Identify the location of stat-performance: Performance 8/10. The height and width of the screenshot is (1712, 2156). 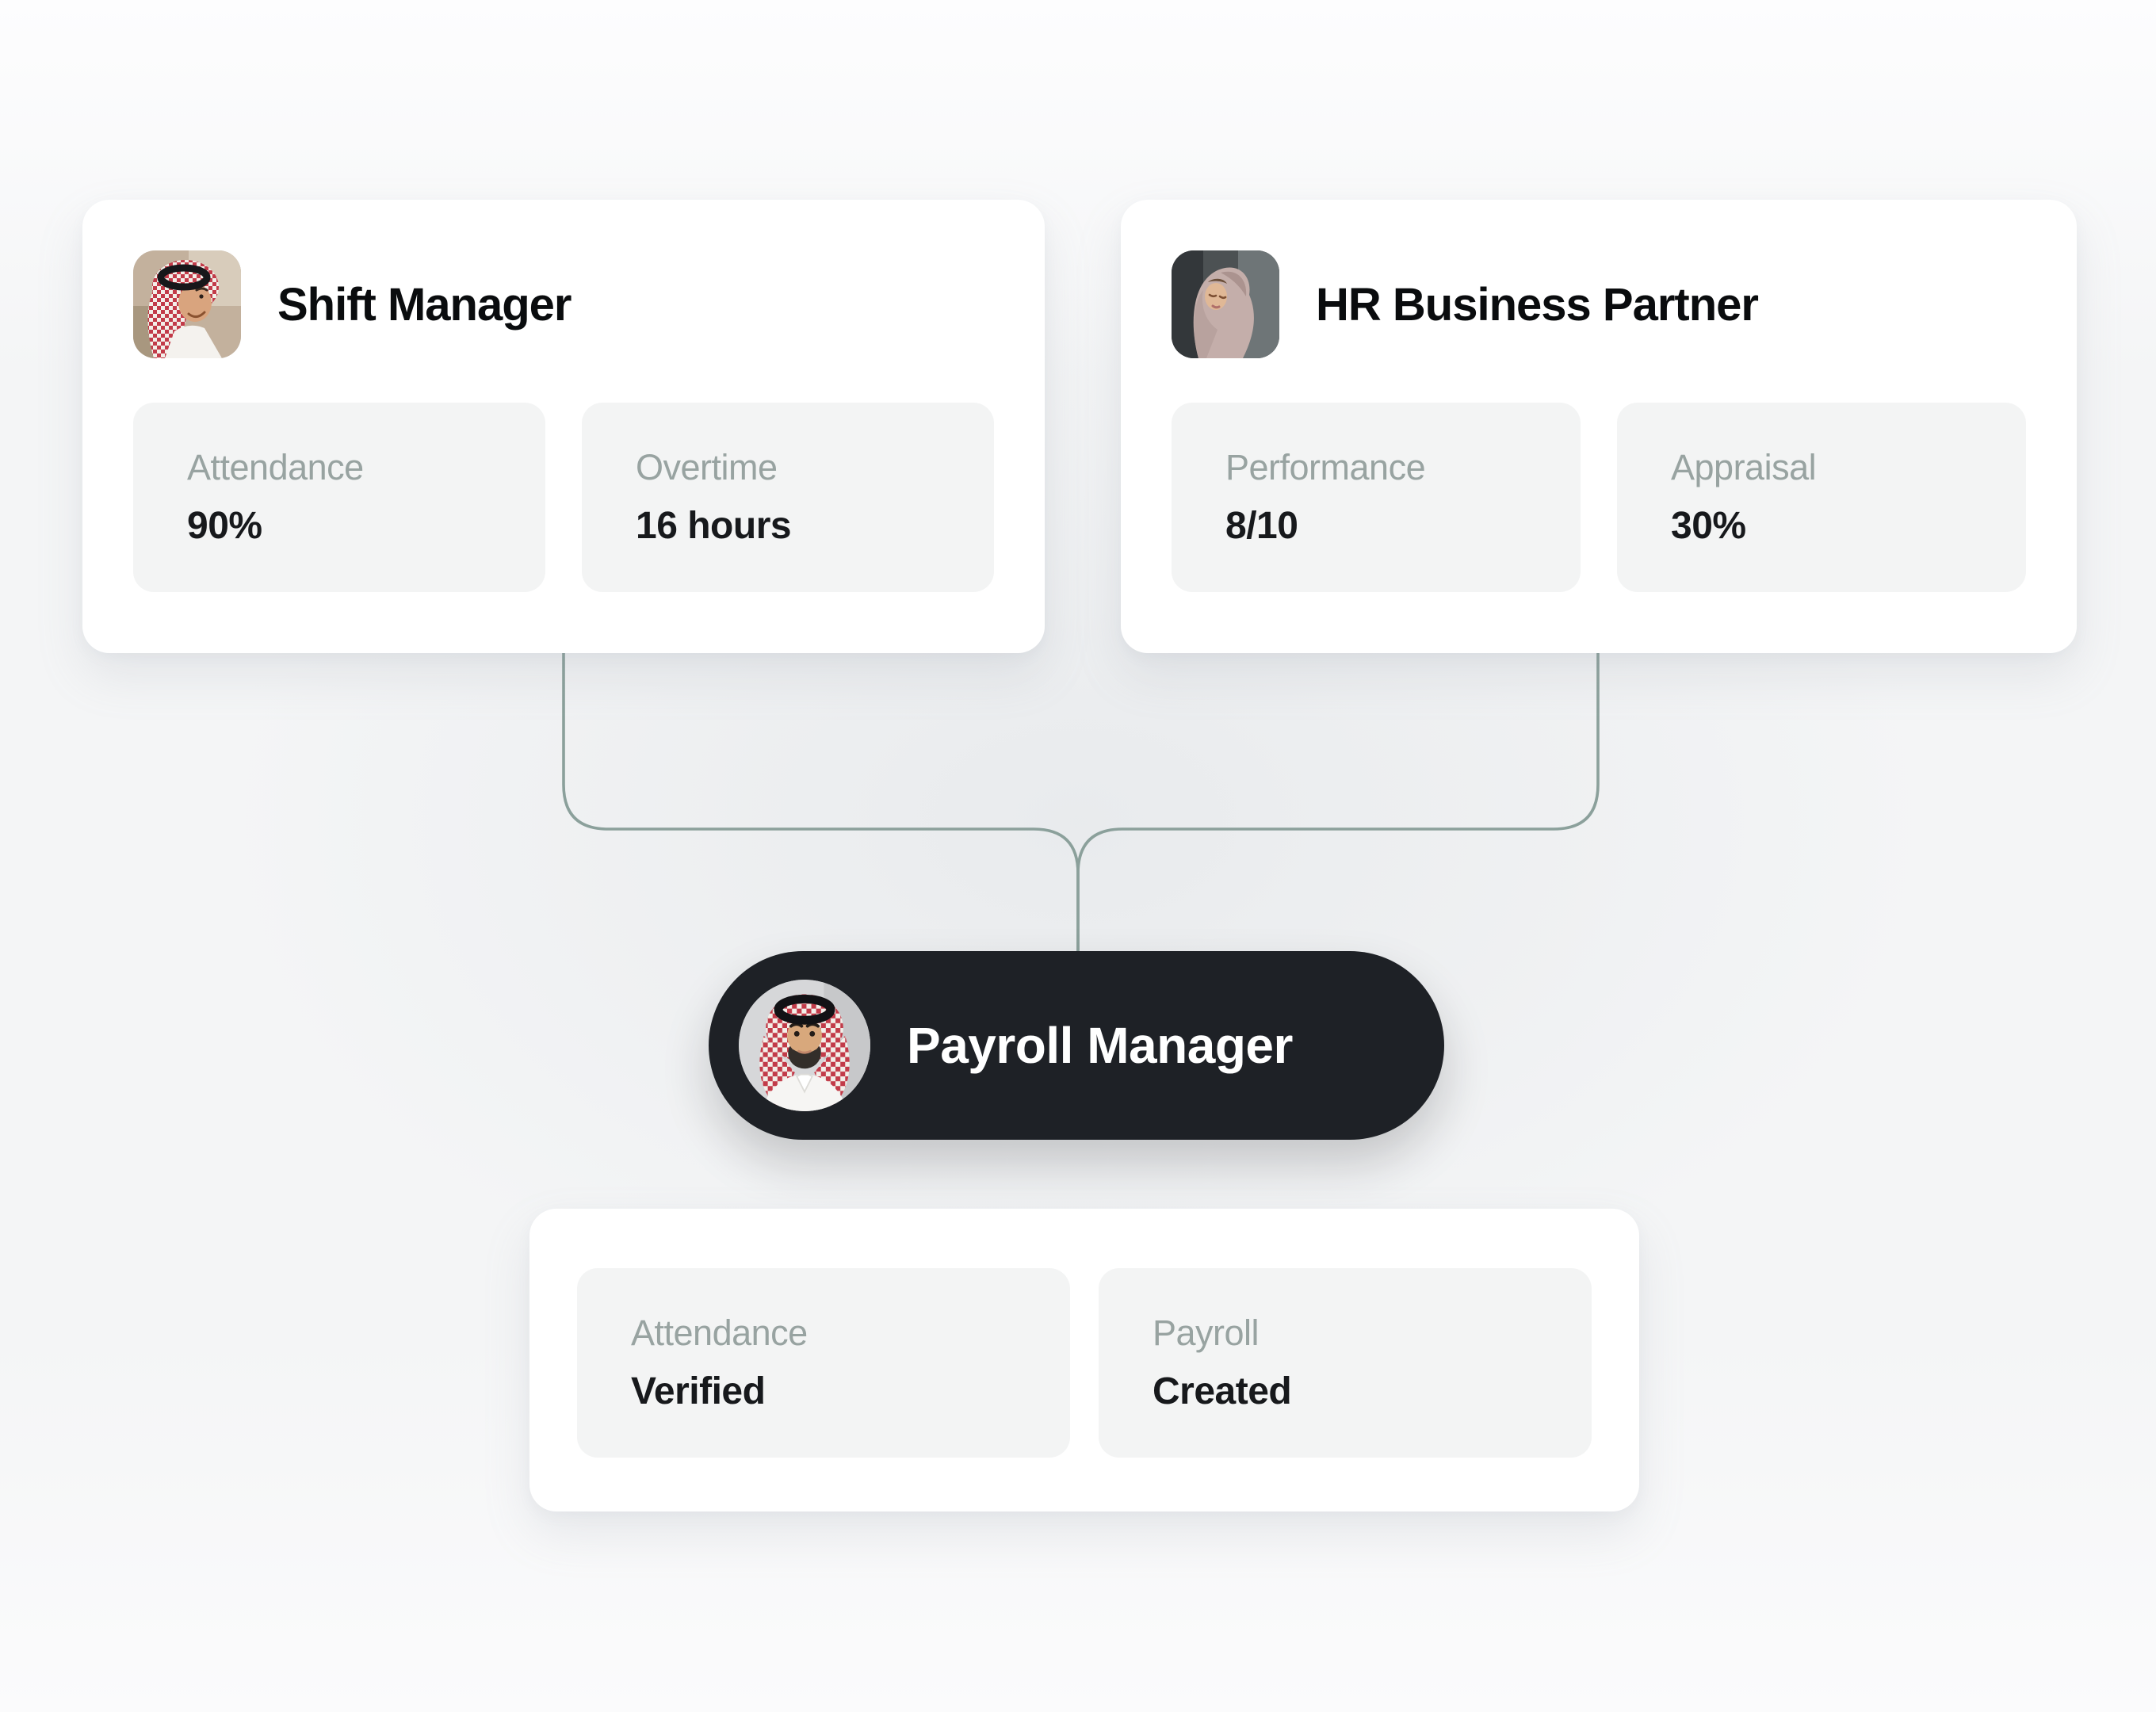
(1376, 497).